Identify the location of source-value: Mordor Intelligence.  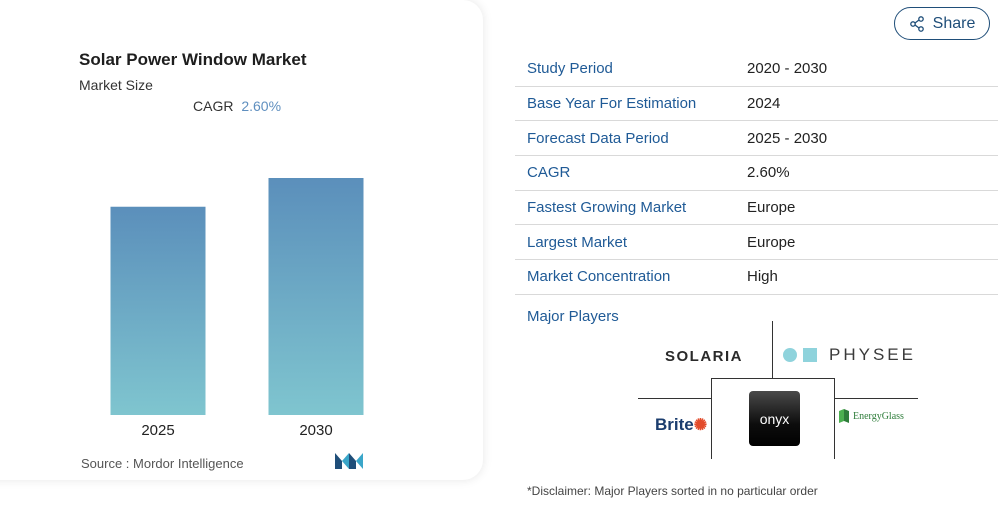
(188, 463).